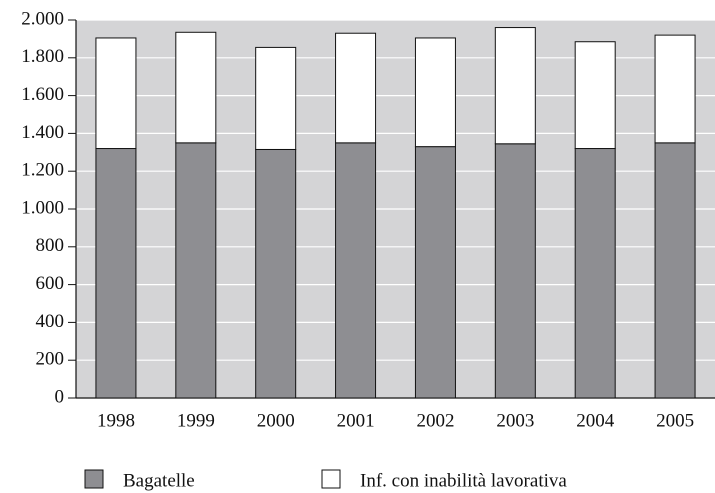  What do you see at coordinates (276, 420) in the screenshot?
I see `x-tick-label: 2000` at bounding box center [276, 420].